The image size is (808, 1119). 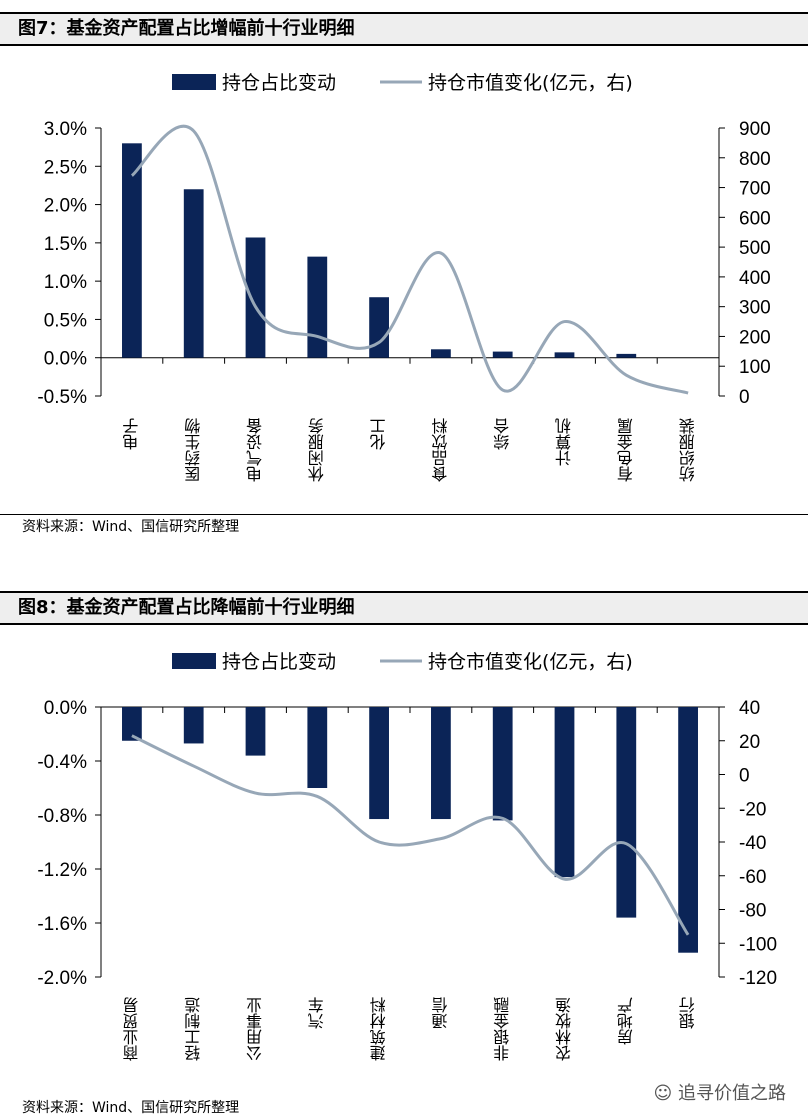 What do you see at coordinates (65, 129) in the screenshot?
I see `left-axis-tick-label: 3.0%` at bounding box center [65, 129].